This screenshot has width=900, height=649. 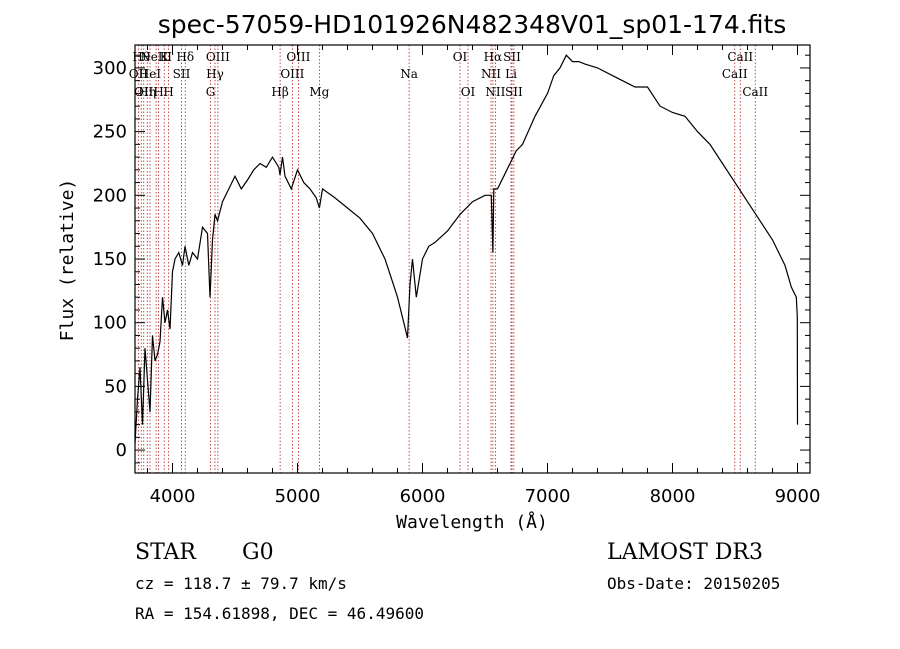 What do you see at coordinates (211, 92) in the screenshot?
I see `line-label: G` at bounding box center [211, 92].